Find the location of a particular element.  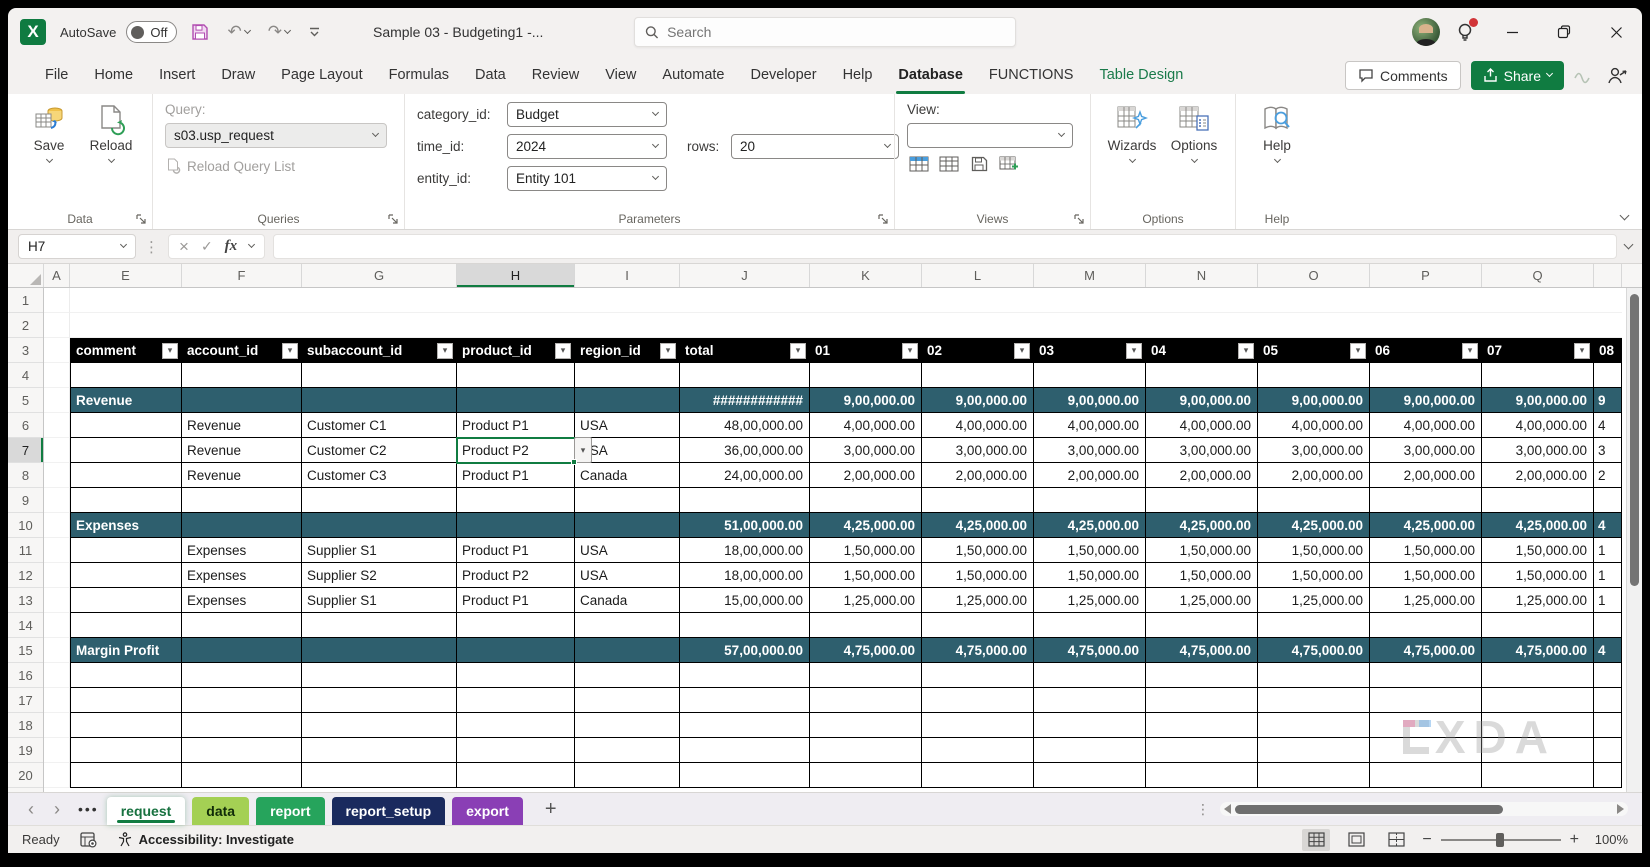

cell-A3 is located at coordinates (57, 350).